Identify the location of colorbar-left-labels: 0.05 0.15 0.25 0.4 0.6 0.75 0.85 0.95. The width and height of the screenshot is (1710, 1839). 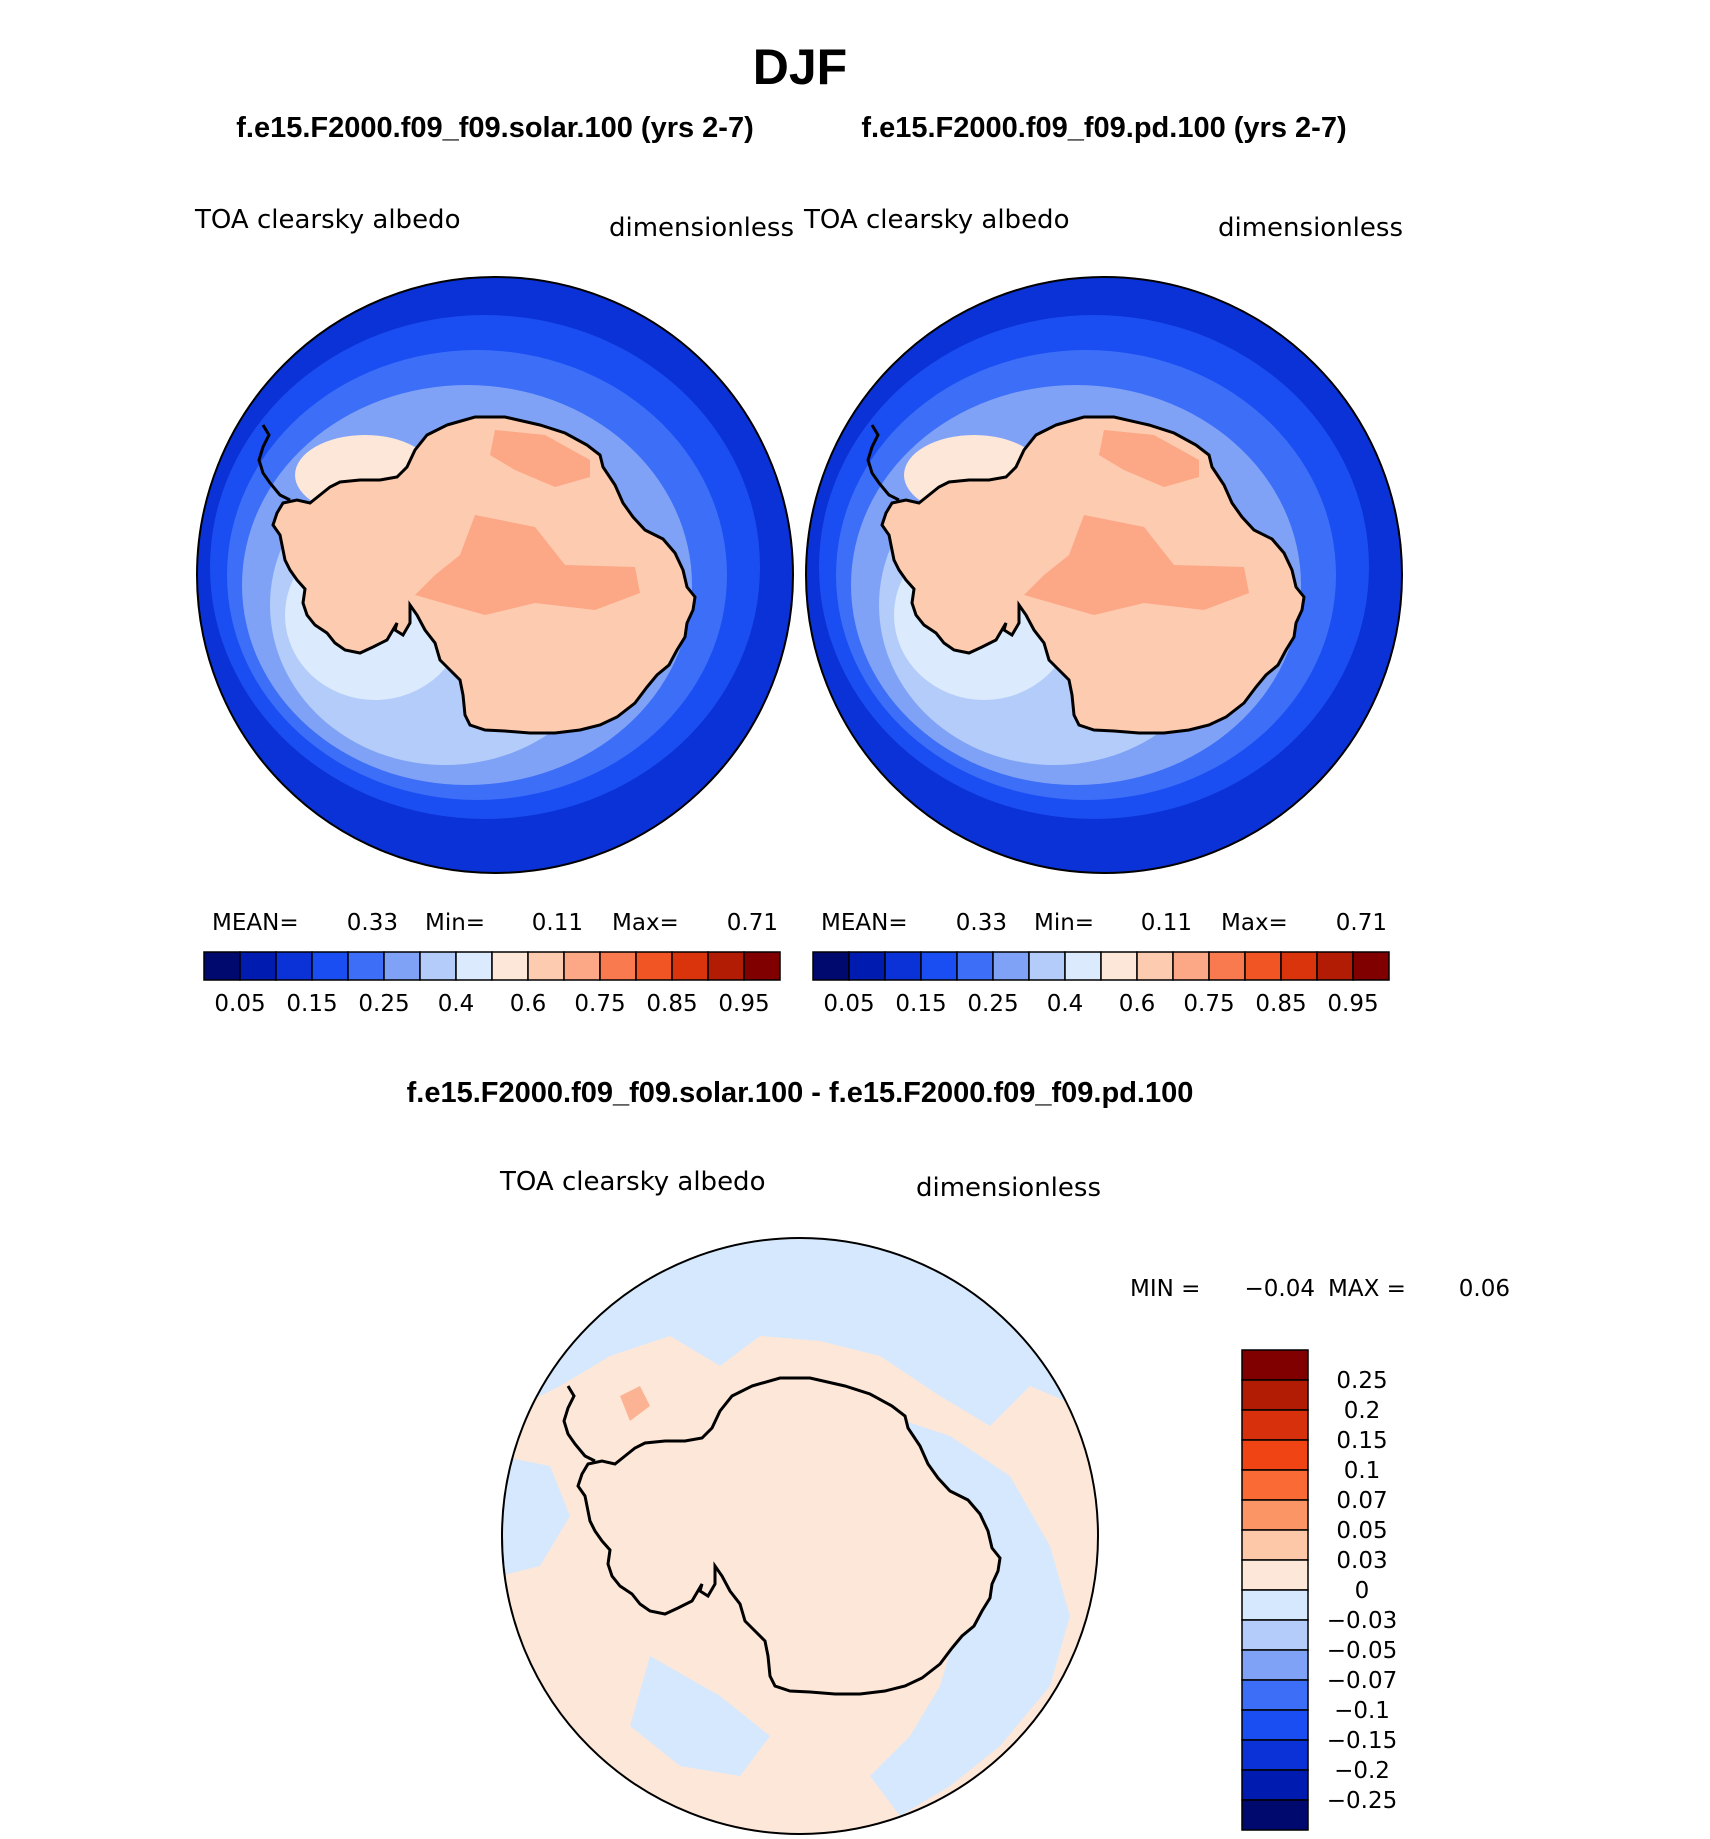
(491, 1004).